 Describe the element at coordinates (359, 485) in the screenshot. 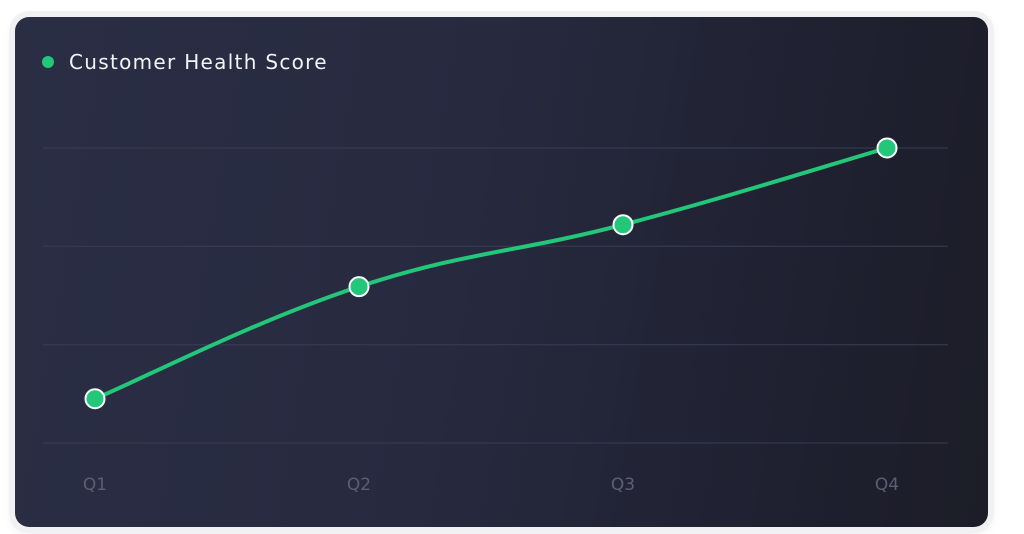

I see `x-tick-label: Q2` at that location.